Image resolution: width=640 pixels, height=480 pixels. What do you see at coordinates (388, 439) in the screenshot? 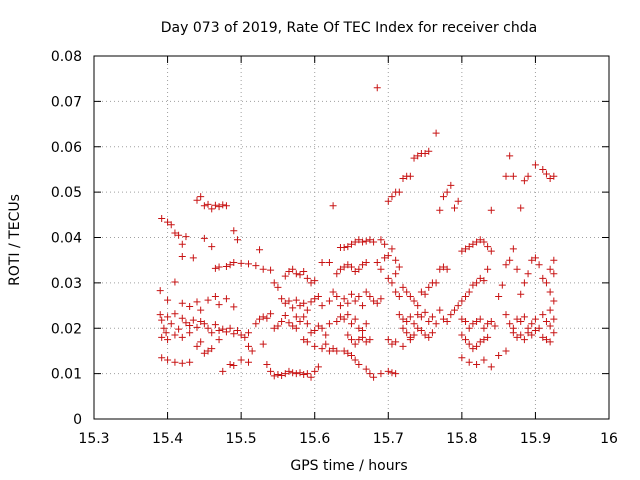
I see `x-tick-label: 15.7` at bounding box center [388, 439].